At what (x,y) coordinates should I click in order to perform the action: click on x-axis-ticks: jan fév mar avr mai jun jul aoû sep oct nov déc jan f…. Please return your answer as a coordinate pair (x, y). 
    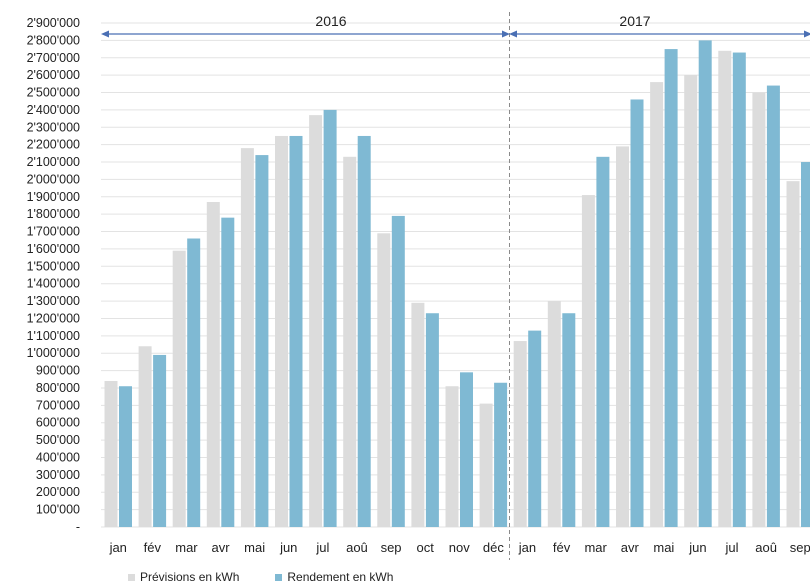
    Looking at the image, I should click on (459, 547).